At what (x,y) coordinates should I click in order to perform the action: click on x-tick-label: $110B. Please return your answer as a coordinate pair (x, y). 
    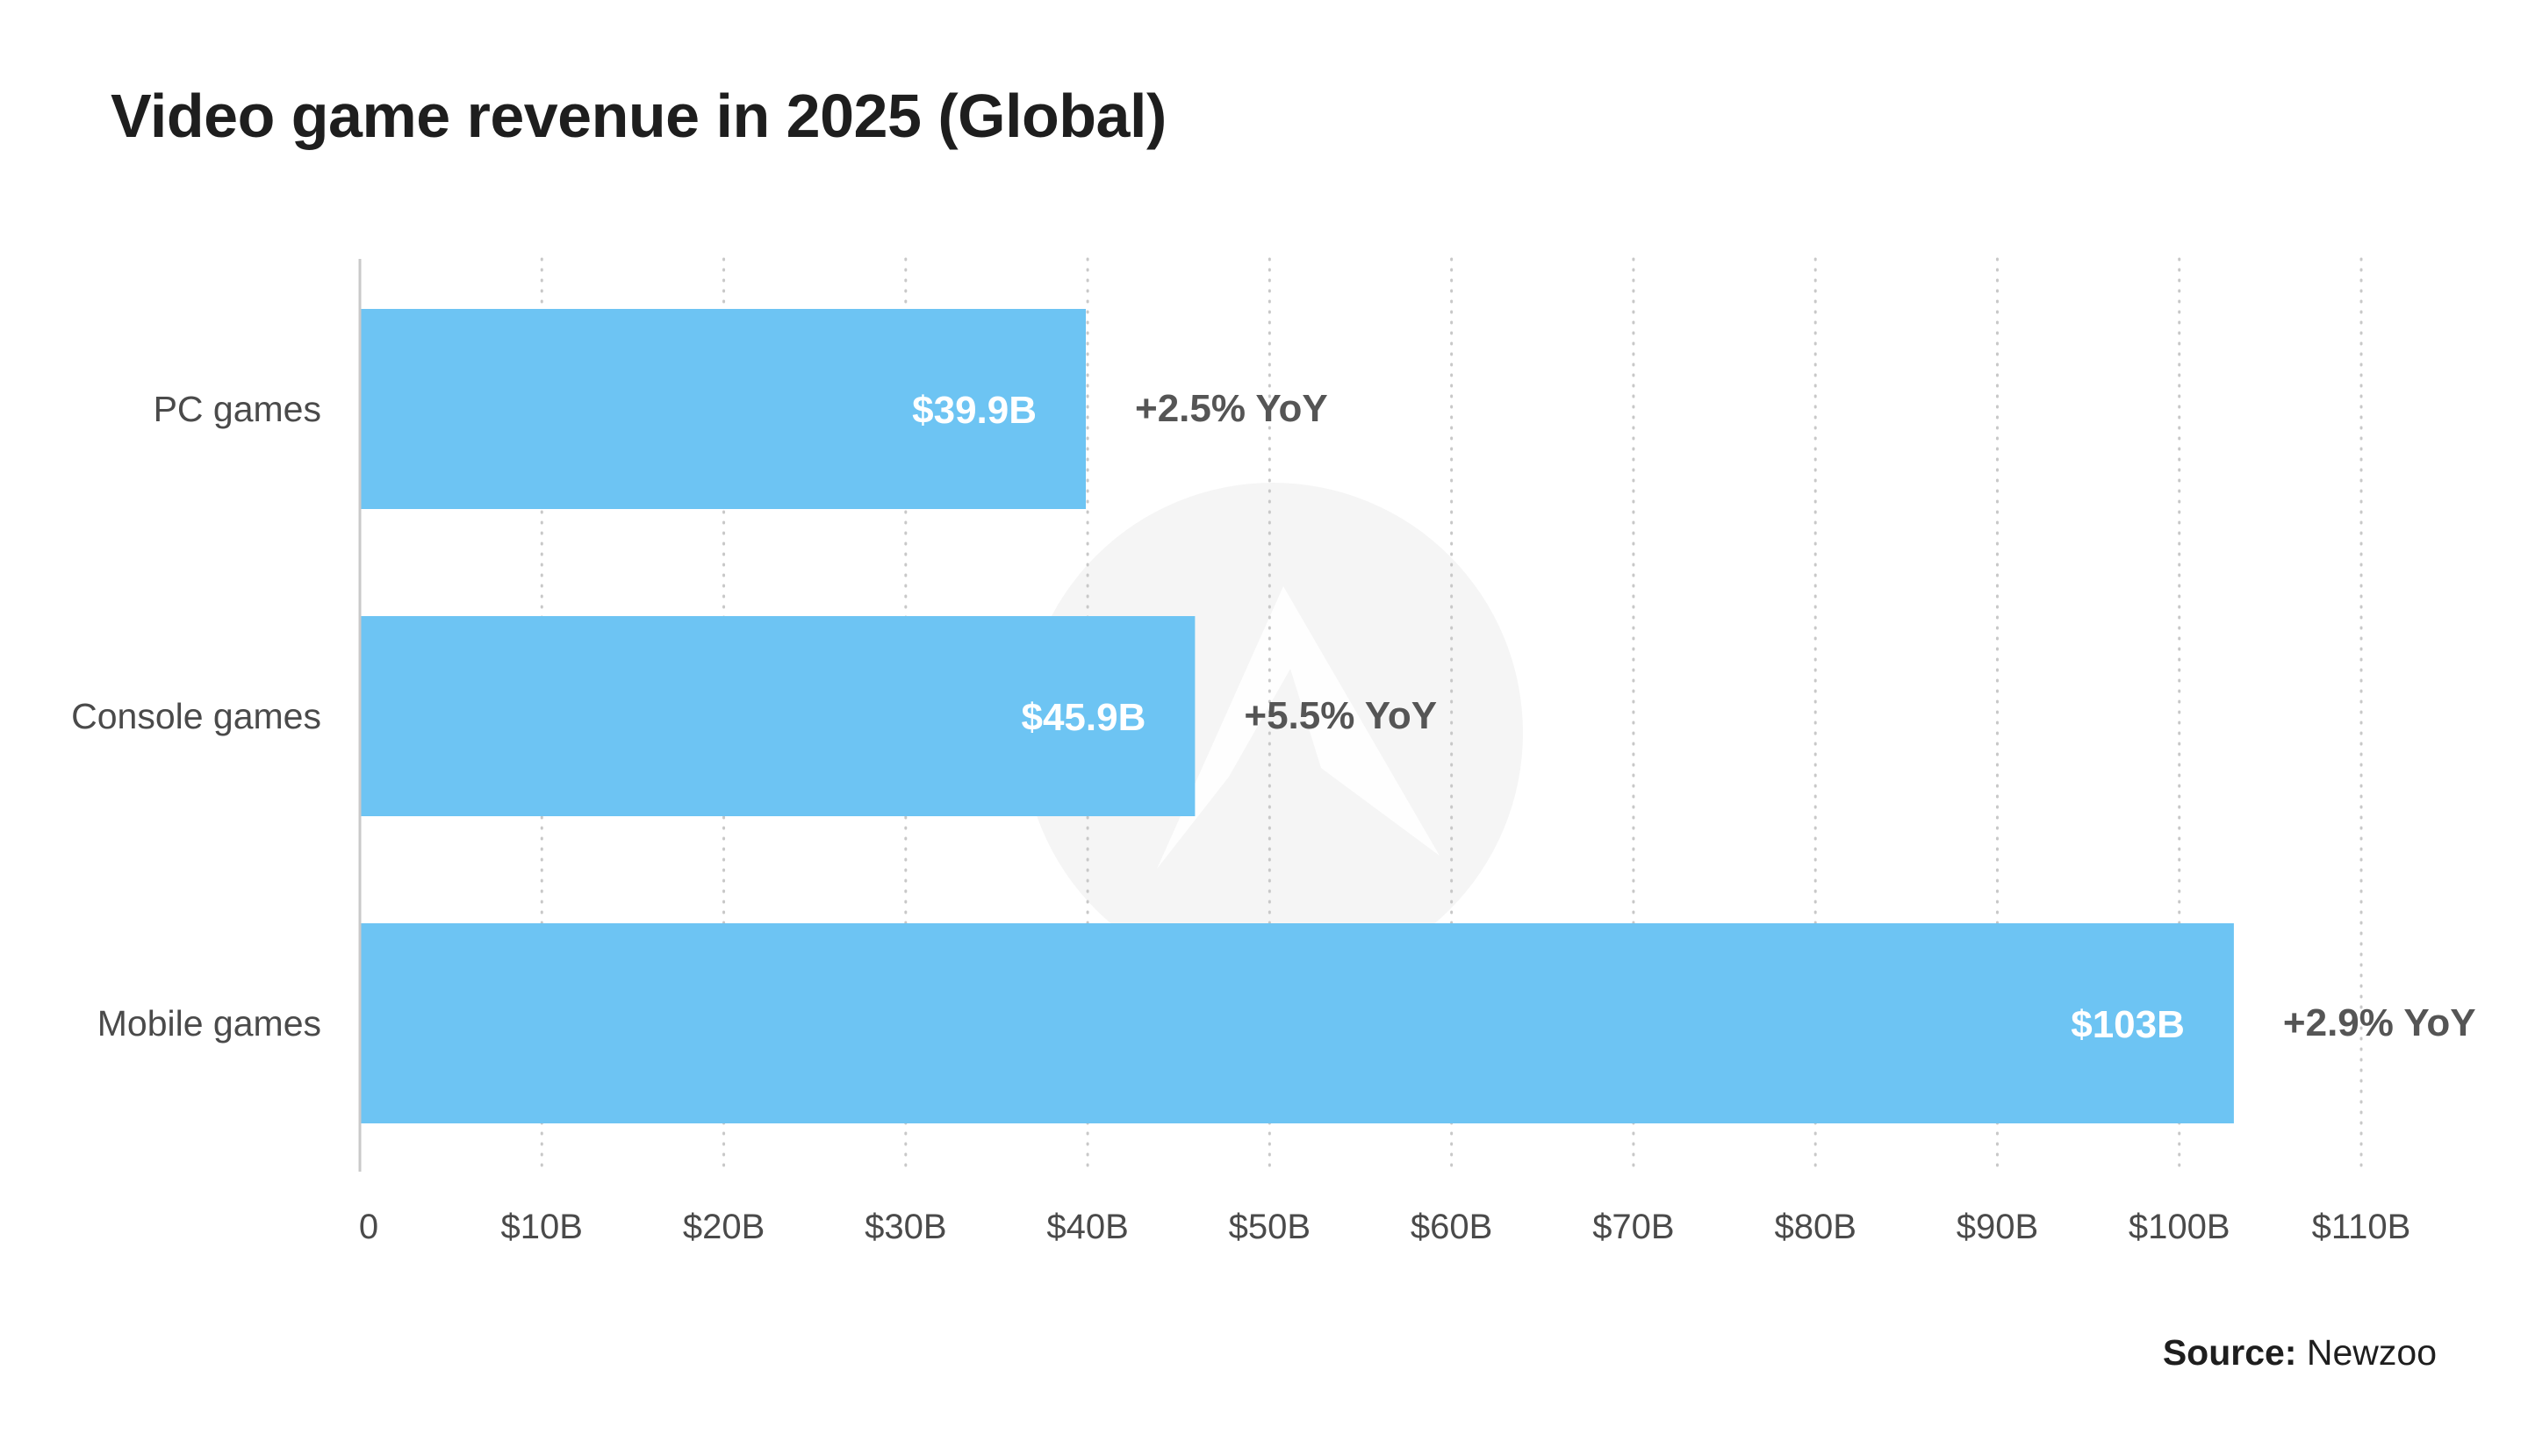
    Looking at the image, I should click on (2362, 1227).